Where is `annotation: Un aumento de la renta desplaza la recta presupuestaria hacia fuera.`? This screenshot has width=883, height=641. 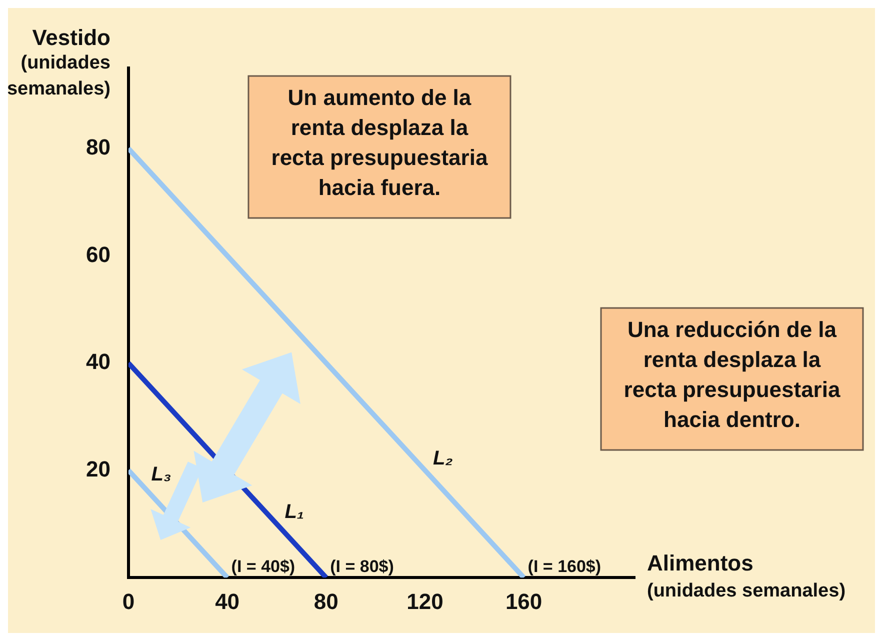 annotation: Un aumento de la renta desplaza la recta presupuestaria hacia fuera. is located at coordinates (379, 142).